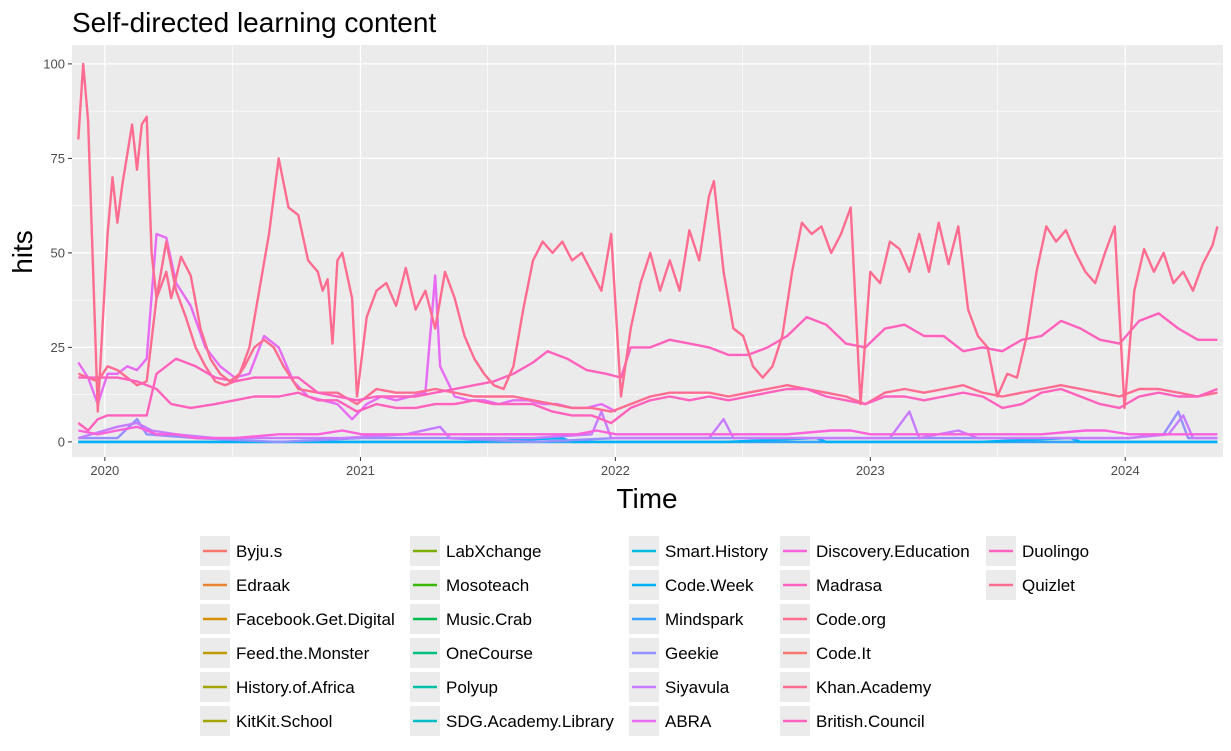  Describe the element at coordinates (870, 721) in the screenshot. I see `legend-label: British.Council` at that location.